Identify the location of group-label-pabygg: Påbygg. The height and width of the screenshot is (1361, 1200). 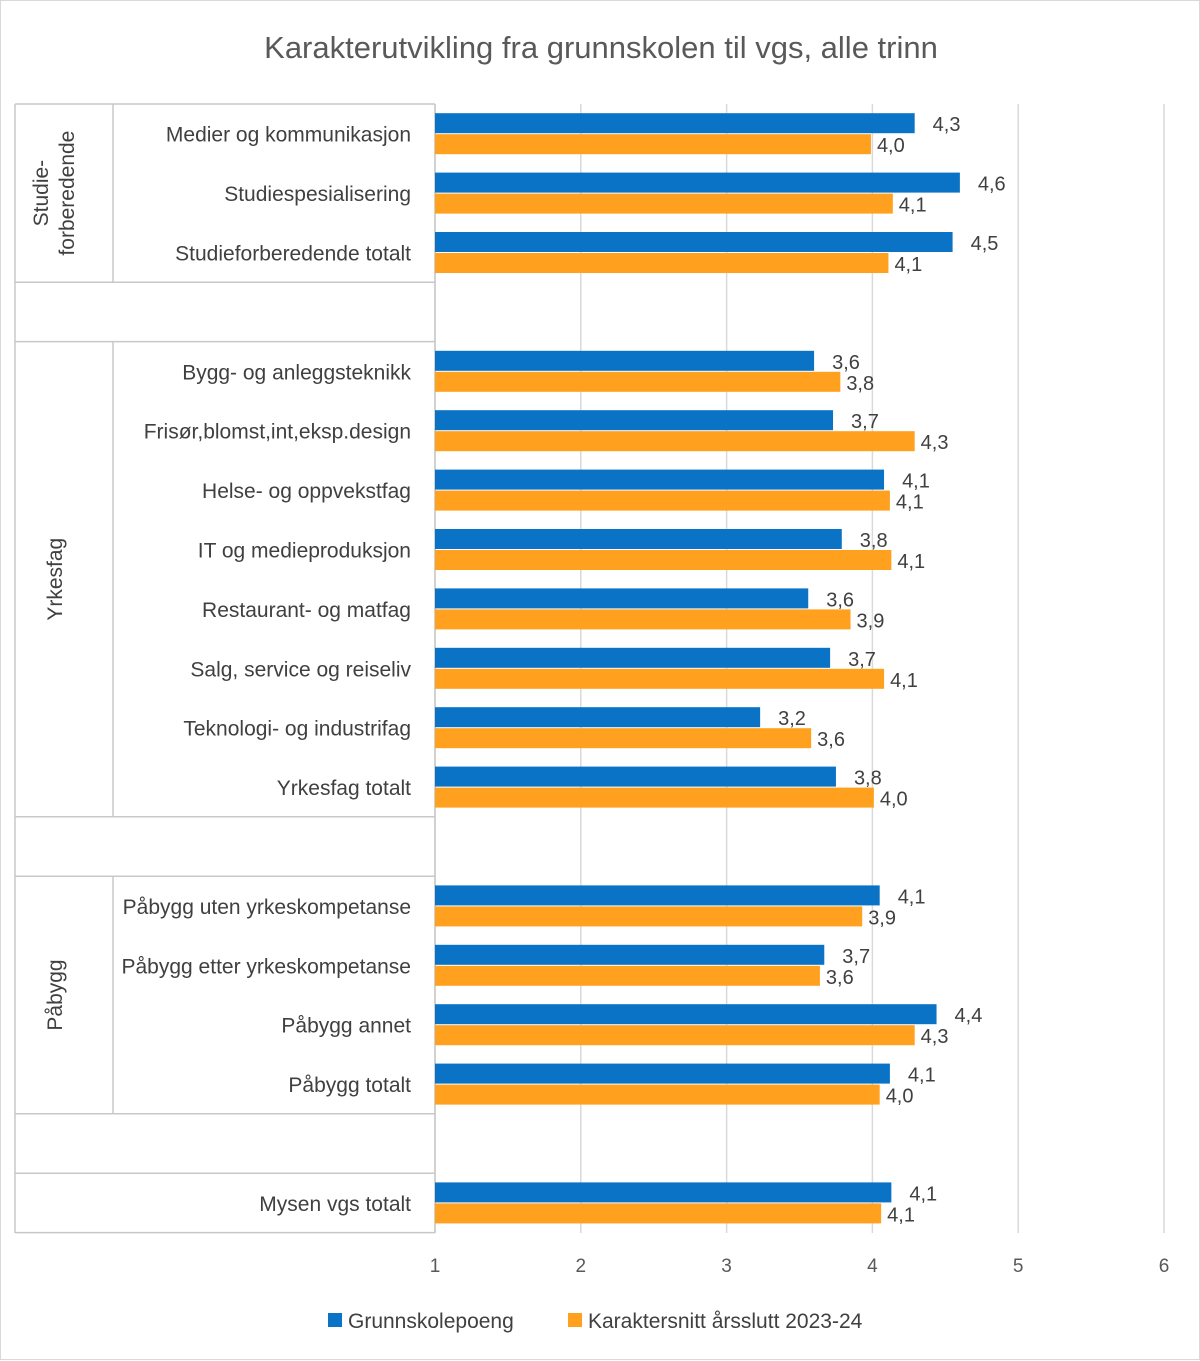
(55, 994).